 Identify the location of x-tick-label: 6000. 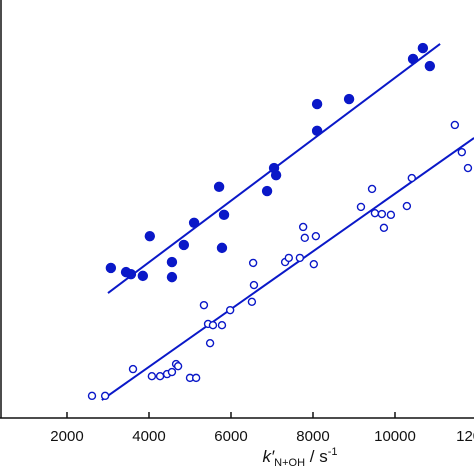
(230, 436).